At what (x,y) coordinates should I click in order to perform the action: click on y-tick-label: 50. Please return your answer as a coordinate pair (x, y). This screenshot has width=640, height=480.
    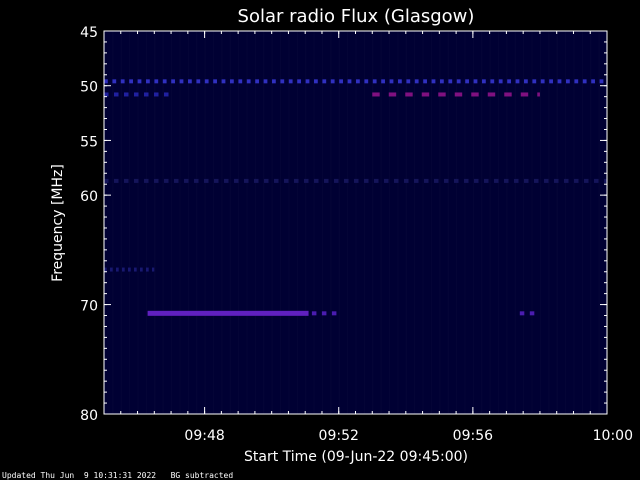
    Looking at the image, I should click on (89, 88).